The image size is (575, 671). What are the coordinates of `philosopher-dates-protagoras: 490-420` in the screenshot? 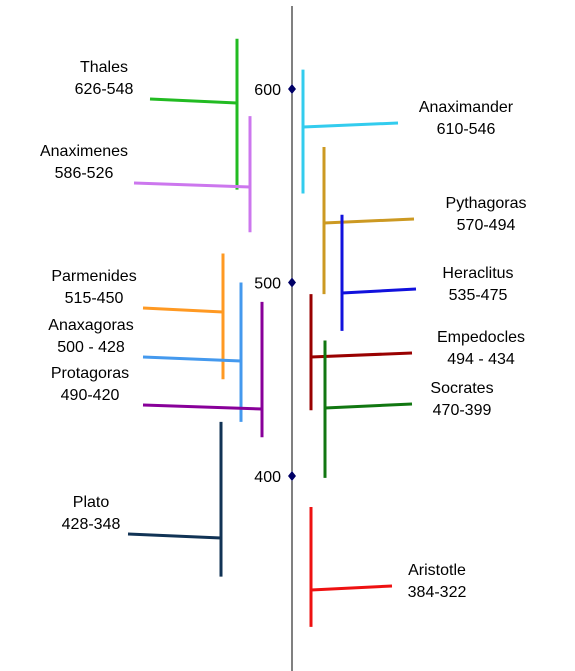 It's located at (90, 395).